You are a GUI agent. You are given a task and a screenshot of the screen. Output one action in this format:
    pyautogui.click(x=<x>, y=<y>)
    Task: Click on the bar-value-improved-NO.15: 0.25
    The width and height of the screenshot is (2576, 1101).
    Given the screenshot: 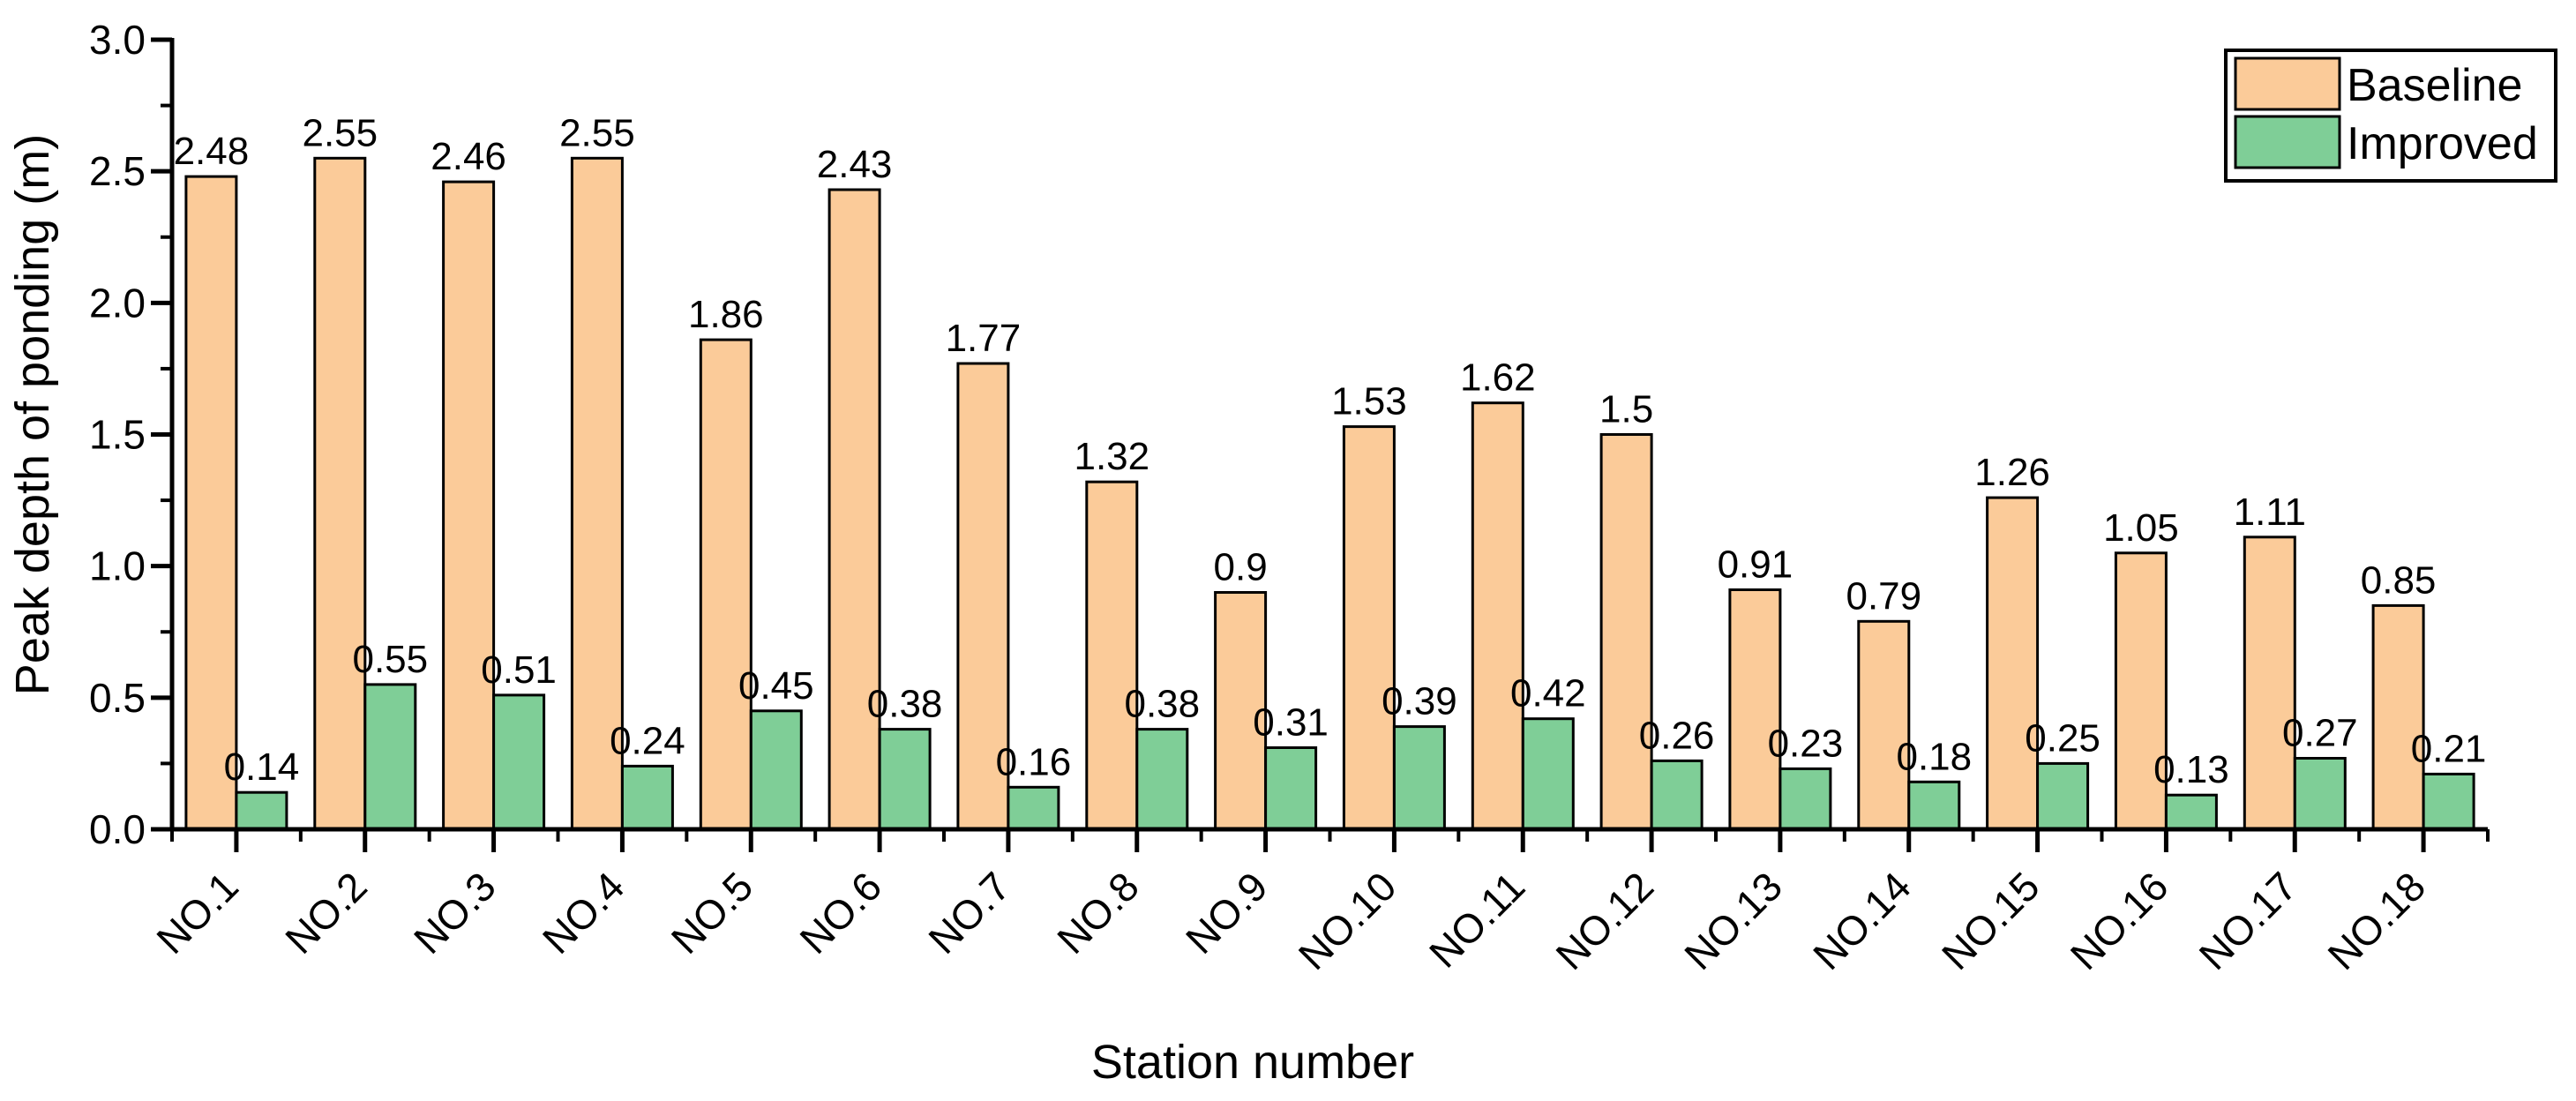 What is the action you would take?
    pyautogui.click(x=2063, y=738)
    